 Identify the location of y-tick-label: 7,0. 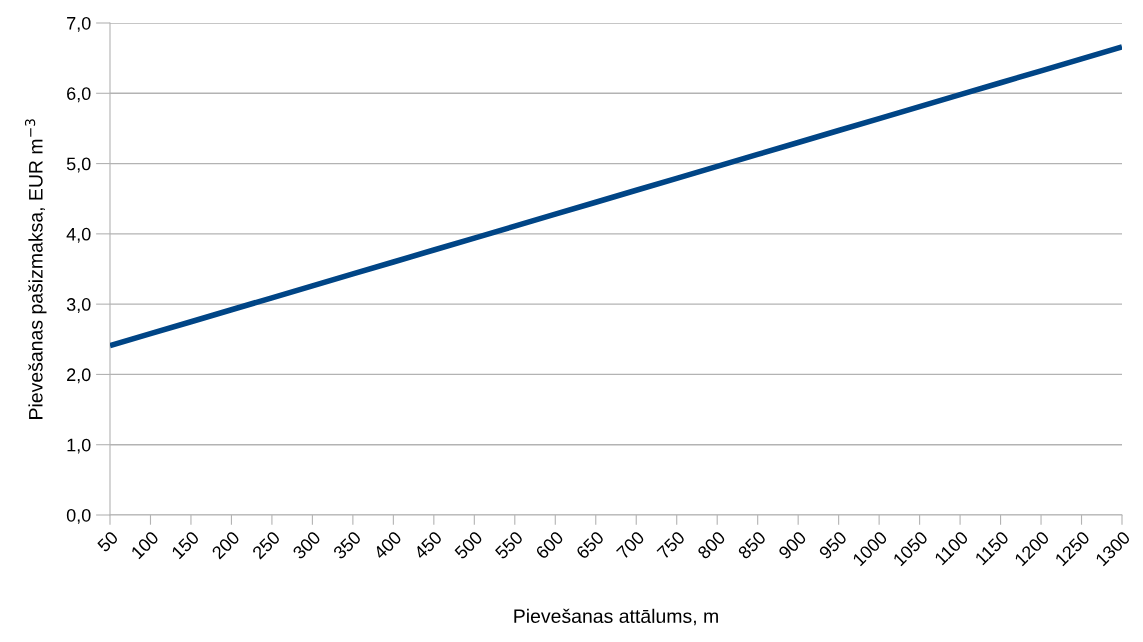
(79, 24).